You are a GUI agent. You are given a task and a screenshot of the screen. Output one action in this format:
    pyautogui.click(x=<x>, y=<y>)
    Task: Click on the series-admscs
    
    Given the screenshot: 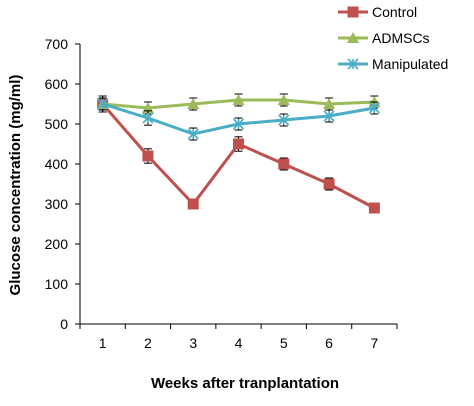 What is the action you would take?
    pyautogui.click(x=238, y=104)
    